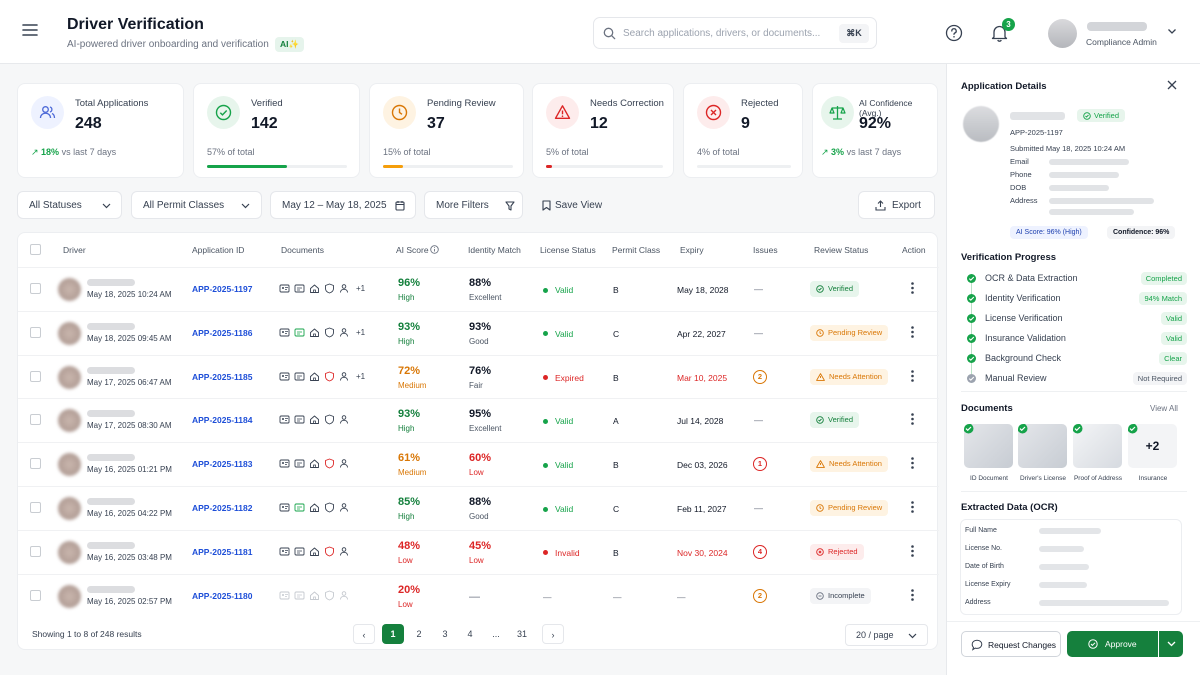 Image resolution: width=1200 pixels, height=675 pixels. What do you see at coordinates (521, 634) in the screenshot?
I see `page-button: 31` at bounding box center [521, 634].